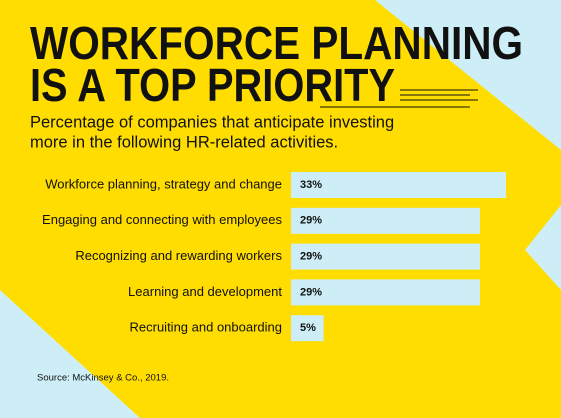 Image resolution: width=561 pixels, height=418 pixels. What do you see at coordinates (162, 219) in the screenshot?
I see `category-label: Engaging and connecting with employees` at bounding box center [162, 219].